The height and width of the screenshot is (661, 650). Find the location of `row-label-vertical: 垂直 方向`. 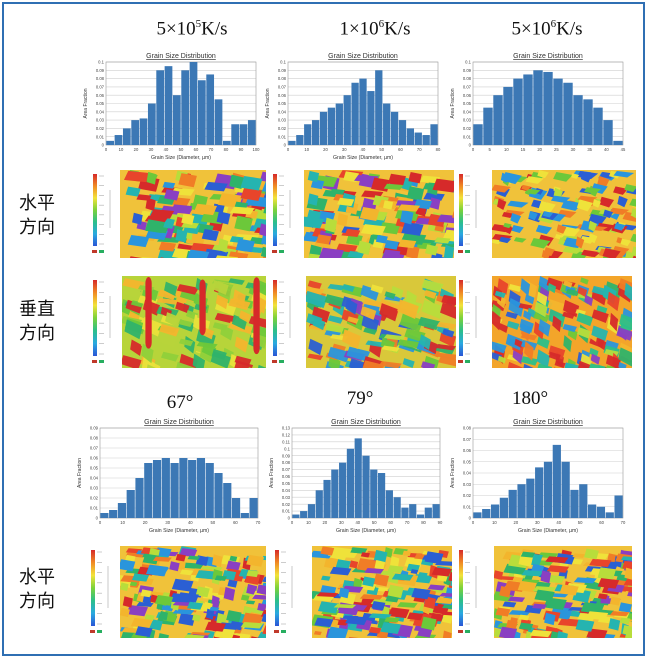

row-label-vertical: 垂直 方向 is located at coordinates (37, 322).